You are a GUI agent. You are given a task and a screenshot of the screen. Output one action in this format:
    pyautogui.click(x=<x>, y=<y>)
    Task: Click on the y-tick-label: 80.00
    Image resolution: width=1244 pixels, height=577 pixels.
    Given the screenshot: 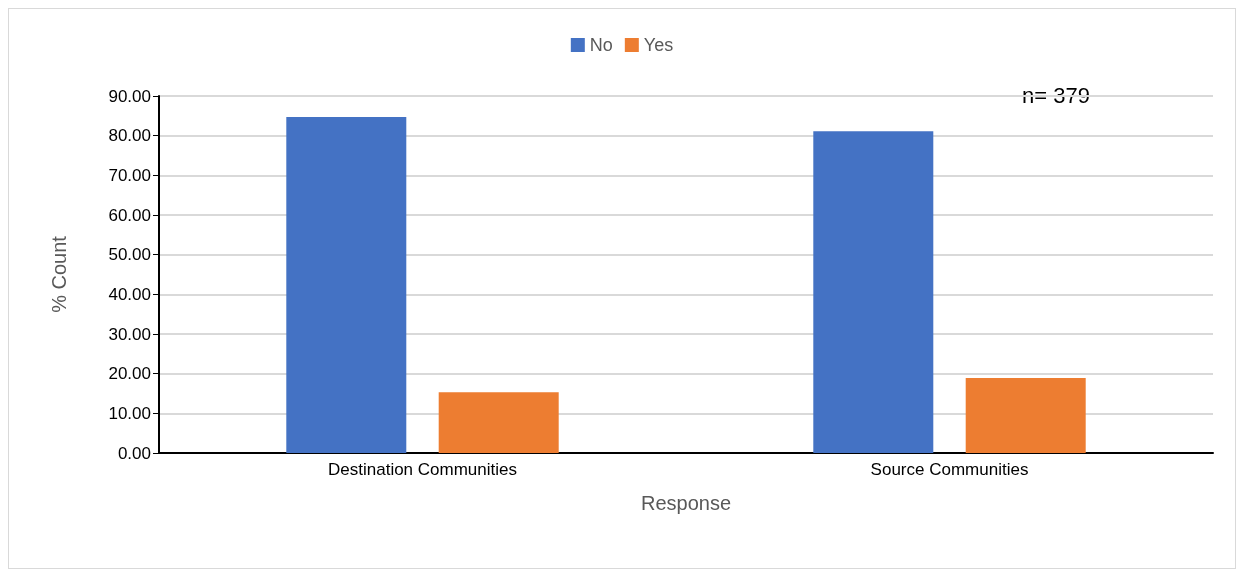 What is the action you would take?
    pyautogui.click(x=129, y=136)
    